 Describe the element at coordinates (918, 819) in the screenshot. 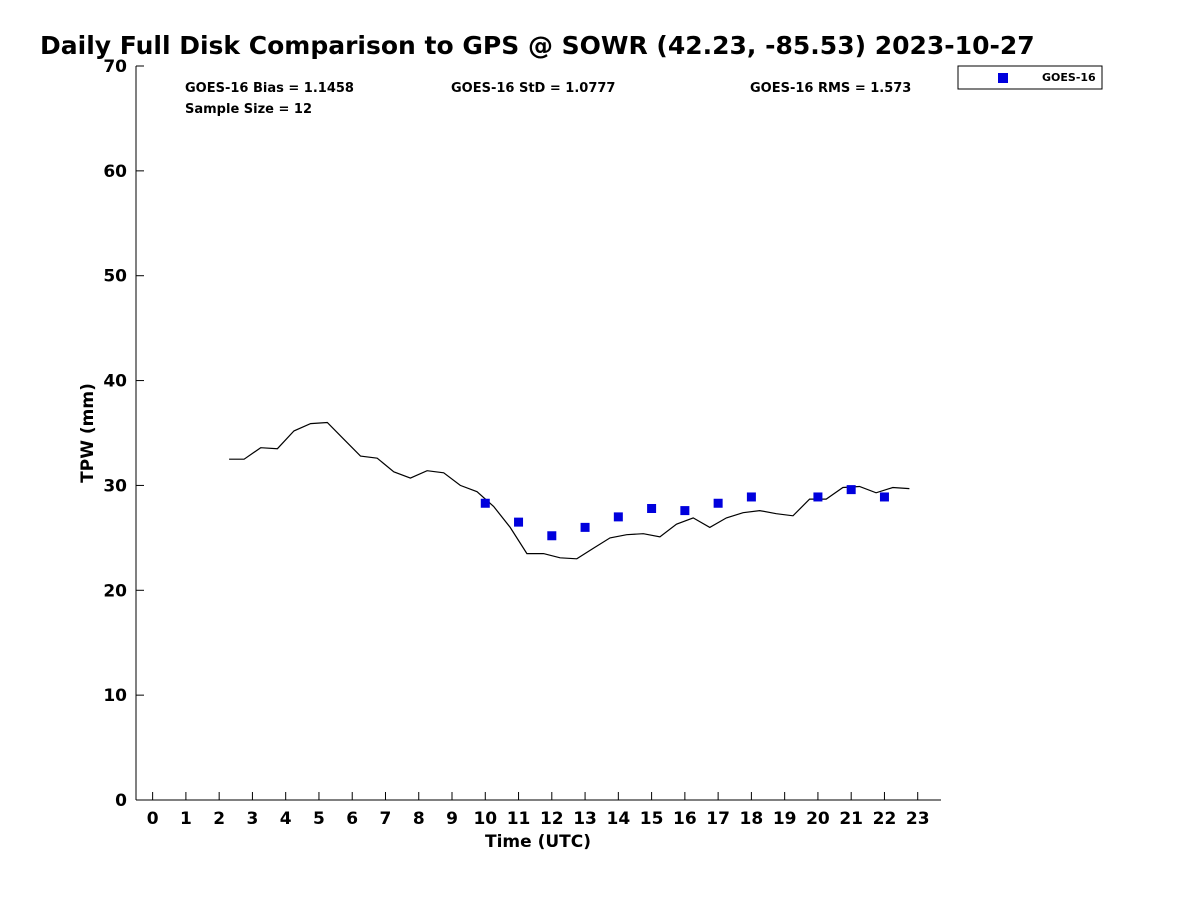

I see `x-tick-label: 23` at that location.